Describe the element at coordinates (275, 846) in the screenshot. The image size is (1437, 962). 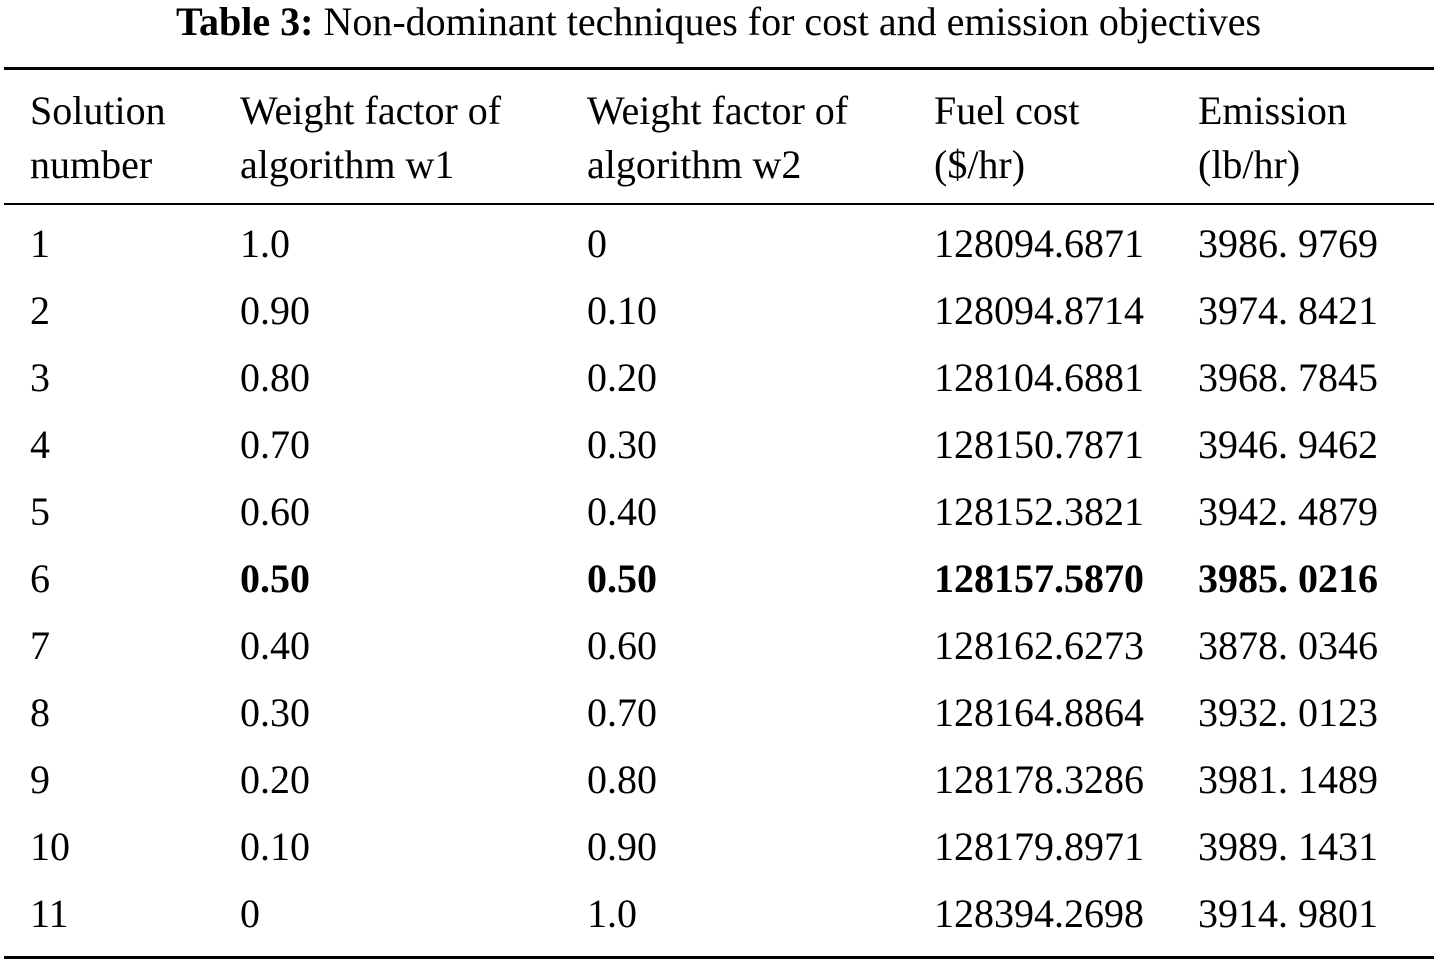
I see `w1-cell: 0.10` at that location.